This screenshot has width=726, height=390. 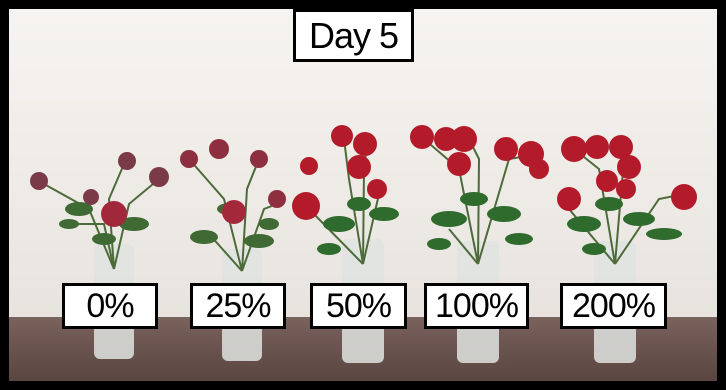 I want to click on day-label: Day 5, so click(x=353, y=35).